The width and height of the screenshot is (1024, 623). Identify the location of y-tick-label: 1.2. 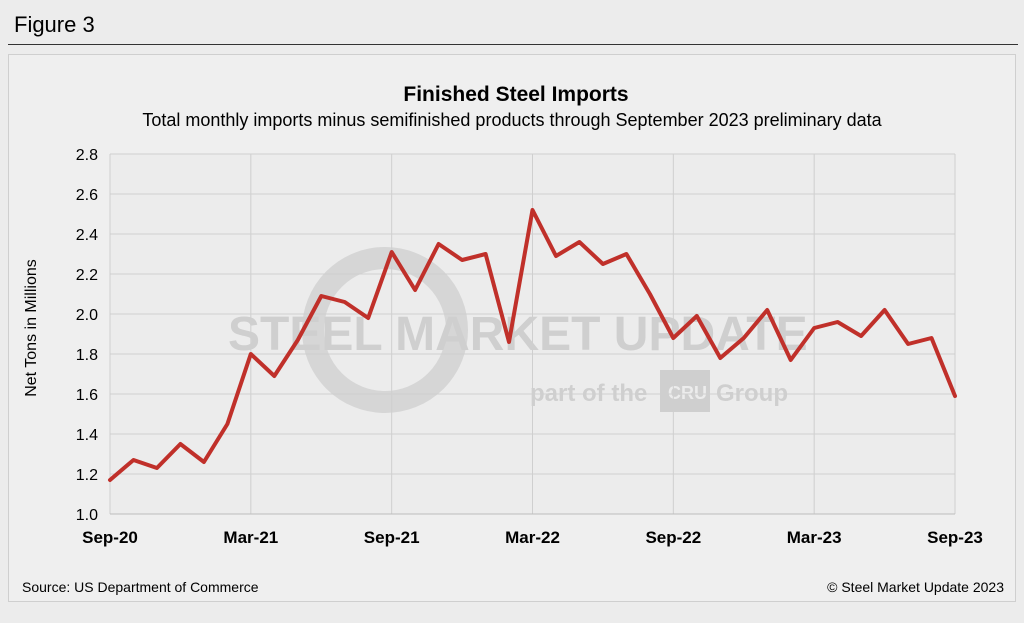
(87, 475).